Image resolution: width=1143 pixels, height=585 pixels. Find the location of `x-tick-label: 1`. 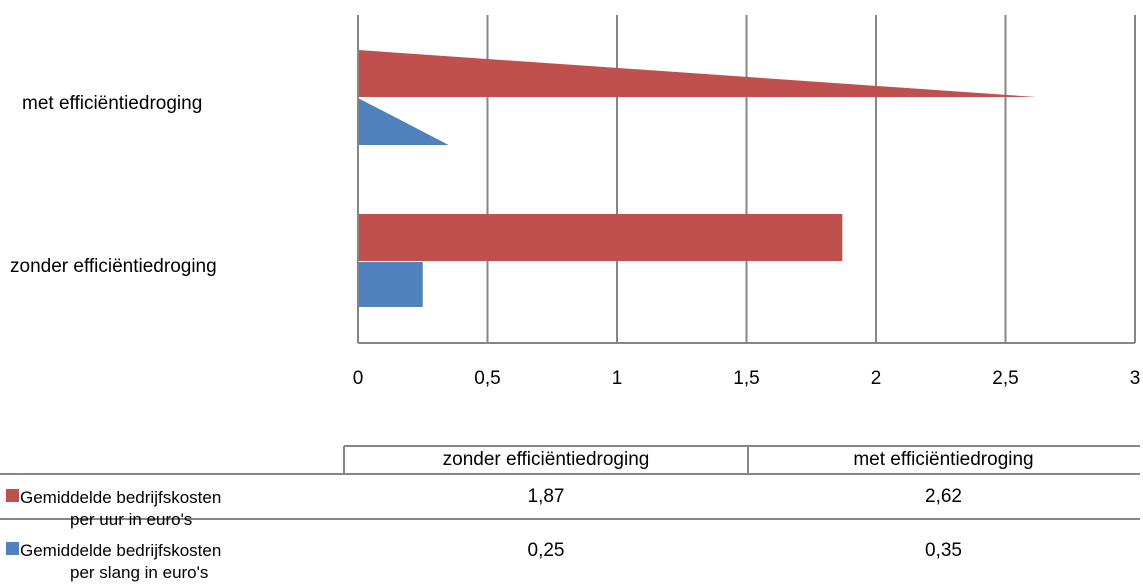

x-tick-label: 1 is located at coordinates (617, 378).